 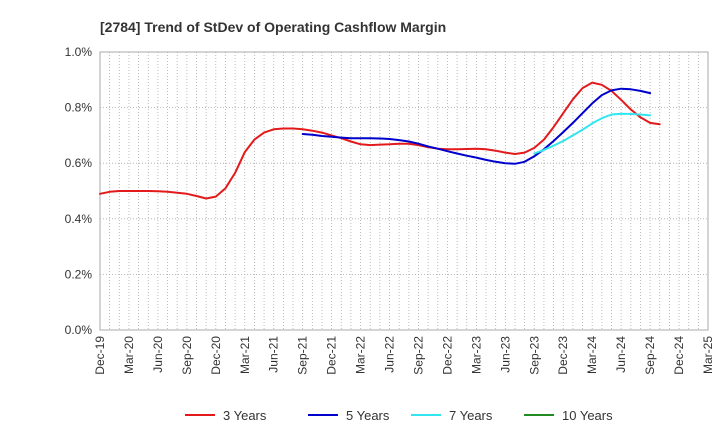 I want to click on x-tick-label: Jun-22, so click(x=390, y=354).